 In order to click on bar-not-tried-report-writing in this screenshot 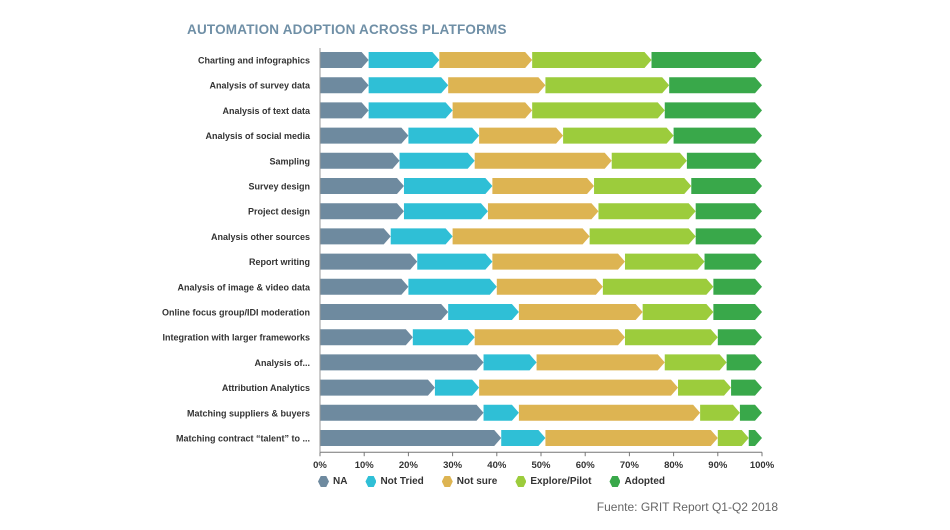, I will do `click(455, 261)`.